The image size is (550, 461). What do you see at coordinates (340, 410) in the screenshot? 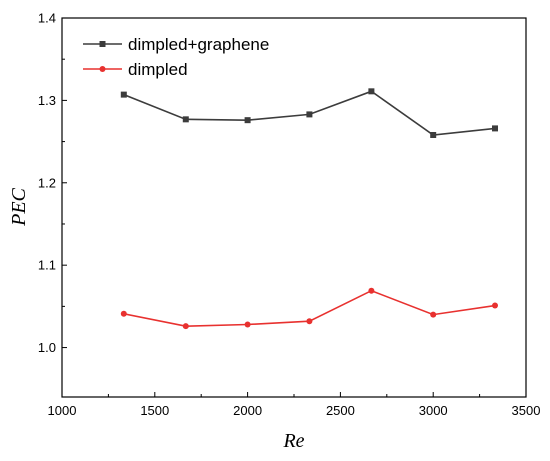
I see `x-tick-label: 2500` at bounding box center [340, 410].